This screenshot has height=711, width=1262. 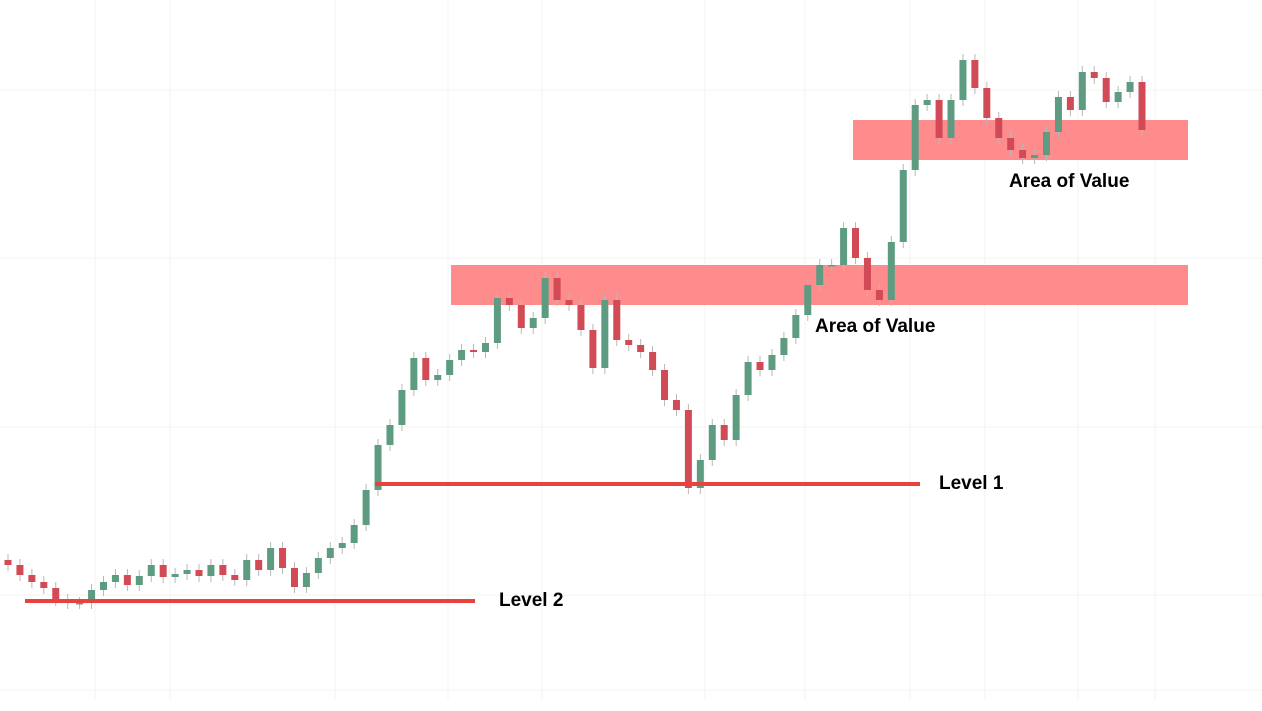 I want to click on level-label: Level 2, so click(x=531, y=600).